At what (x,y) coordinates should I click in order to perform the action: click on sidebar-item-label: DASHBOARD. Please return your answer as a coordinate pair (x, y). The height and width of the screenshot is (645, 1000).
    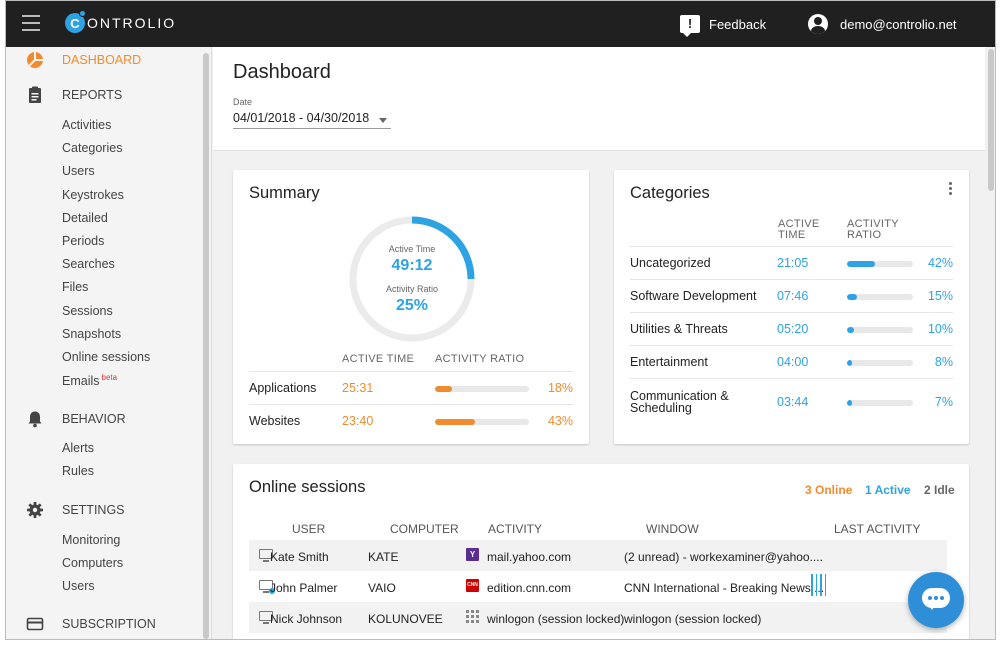
    Looking at the image, I should click on (102, 60).